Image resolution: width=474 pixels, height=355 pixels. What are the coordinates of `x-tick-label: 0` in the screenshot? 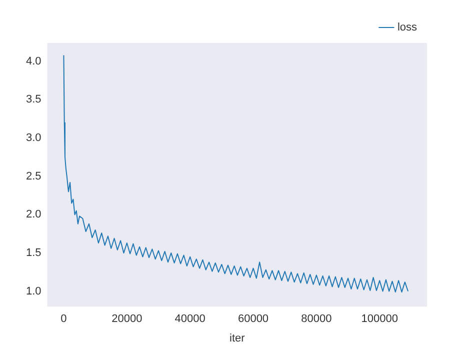 It's located at (63, 319).